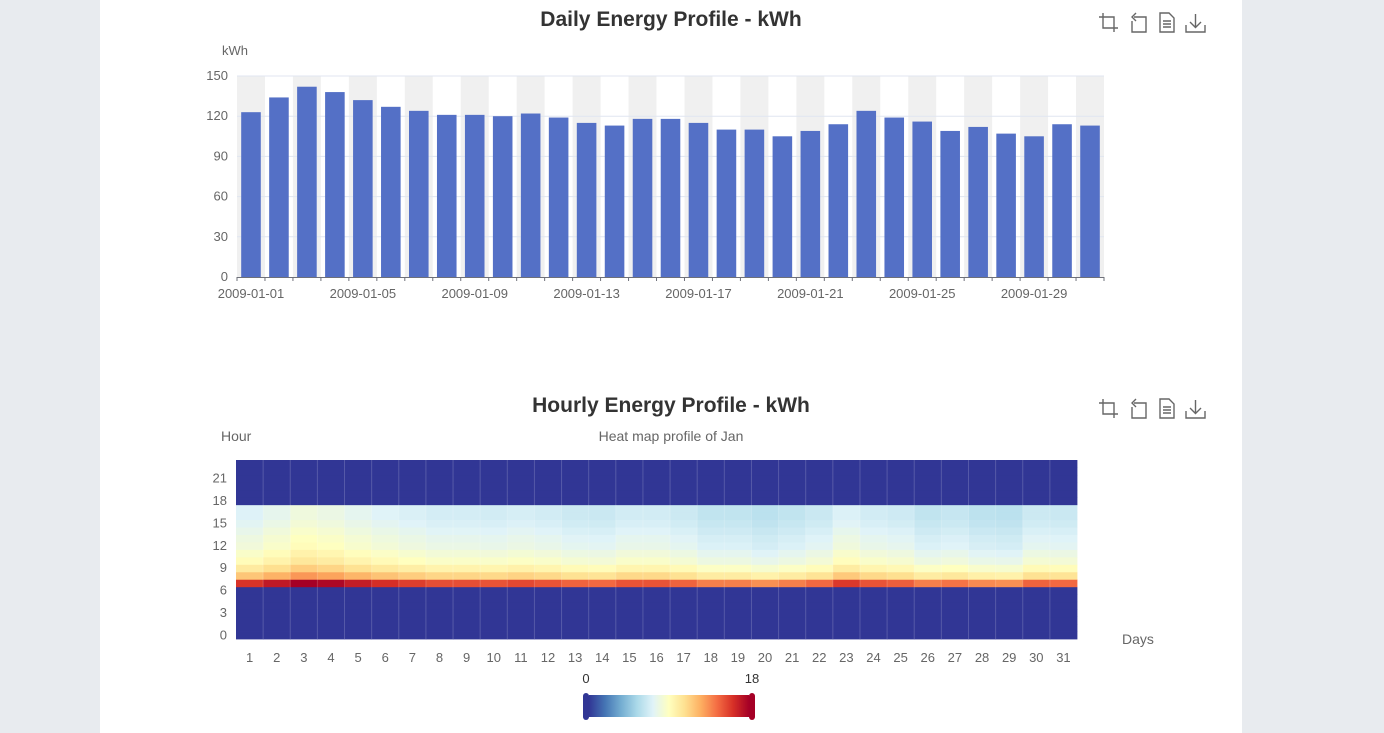  I want to click on hourly-save-image-button, so click(1195, 408).